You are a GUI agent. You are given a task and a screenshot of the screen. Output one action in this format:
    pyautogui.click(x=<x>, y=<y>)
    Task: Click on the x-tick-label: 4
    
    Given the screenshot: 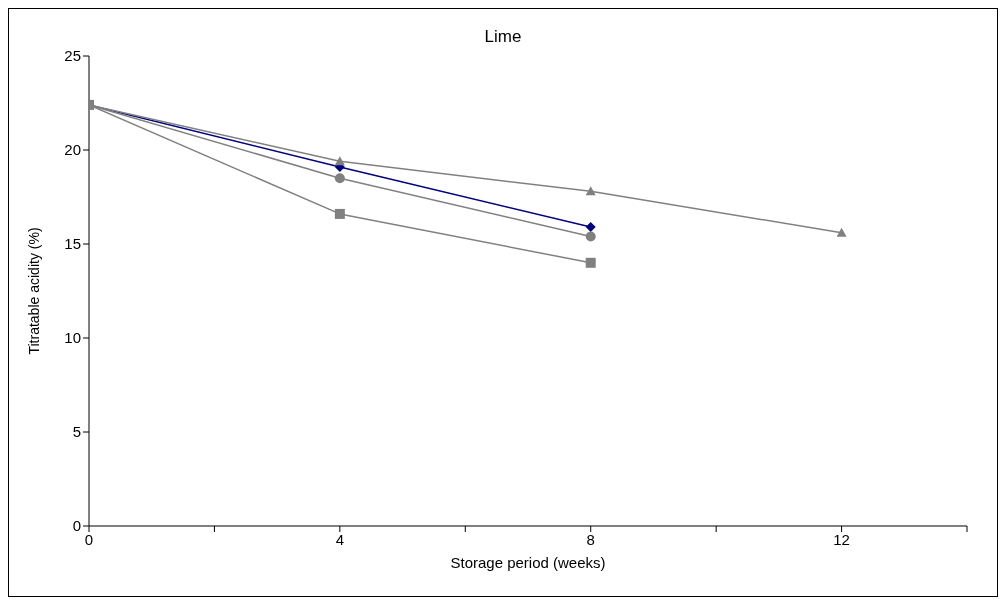 What is the action you would take?
    pyautogui.click(x=340, y=539)
    